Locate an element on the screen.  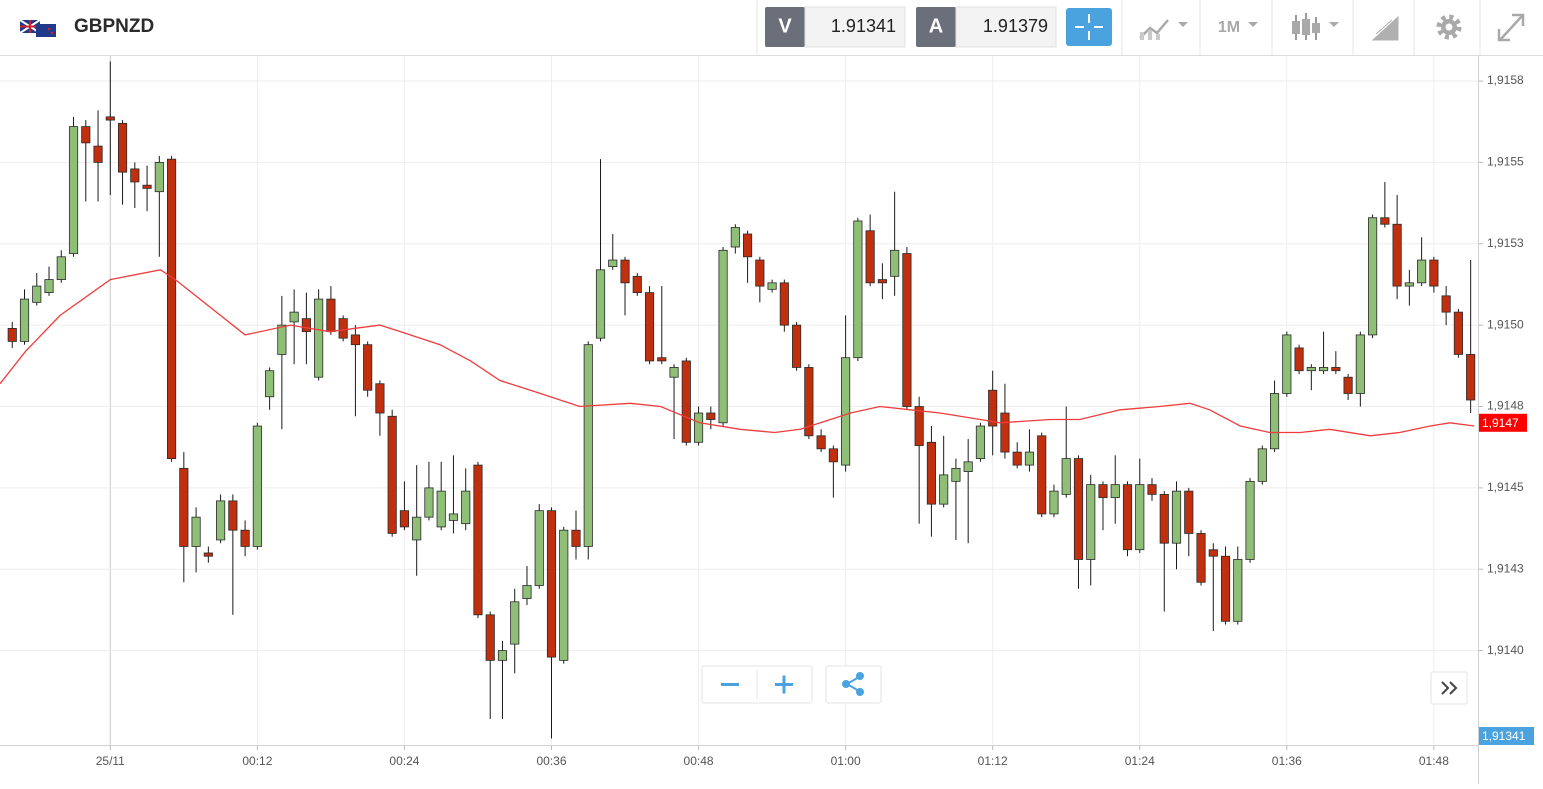
bid-label: V is located at coordinates (785, 26).